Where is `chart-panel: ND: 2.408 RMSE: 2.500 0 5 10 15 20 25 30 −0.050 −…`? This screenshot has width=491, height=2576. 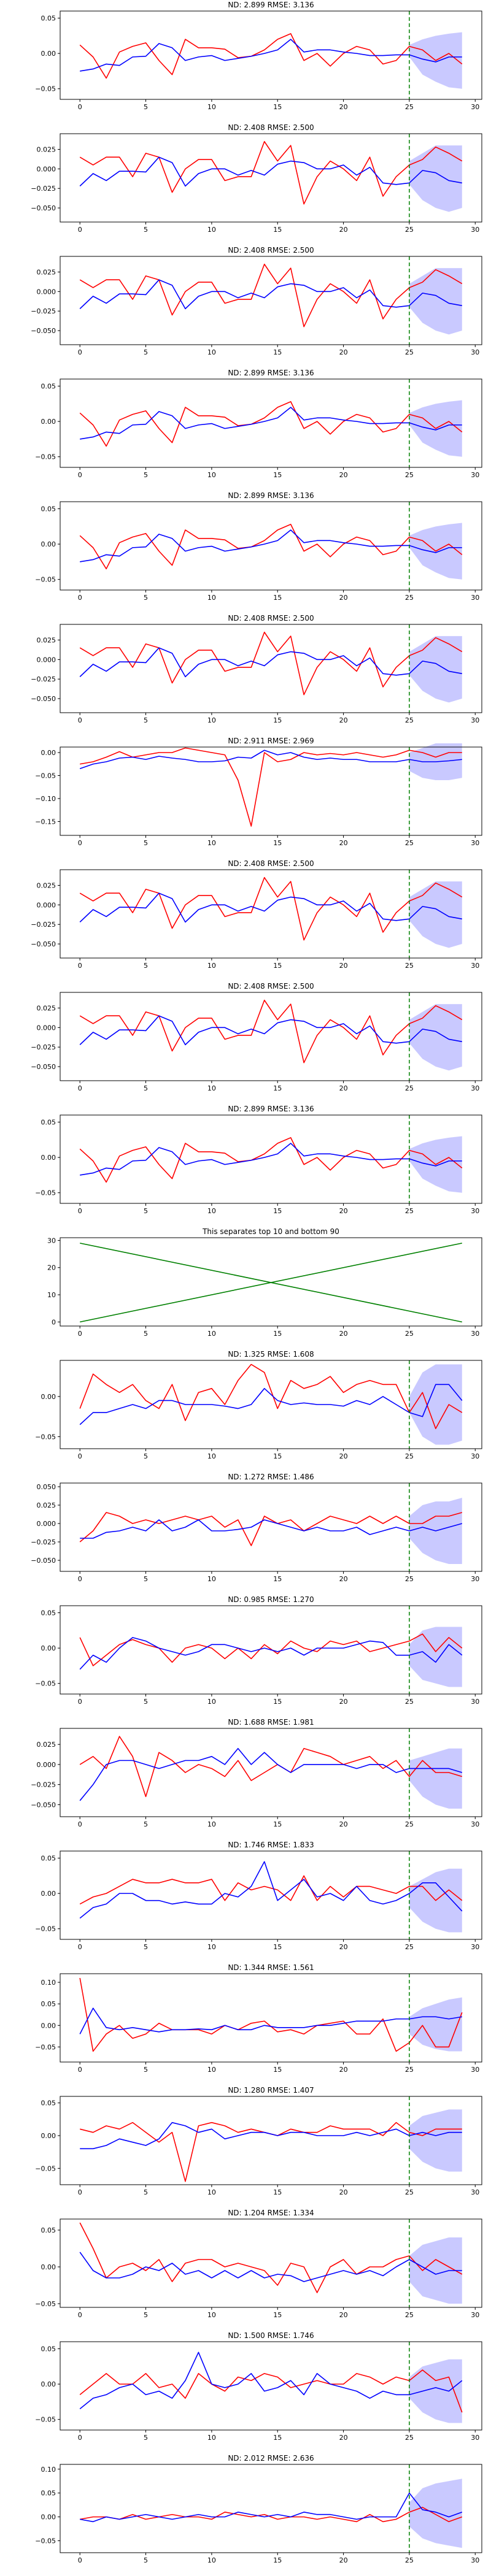
chart-panel: ND: 2.408 RMSE: 2.500 0 5 10 15 20 25 30 −0.050 −… is located at coordinates (245, 674).